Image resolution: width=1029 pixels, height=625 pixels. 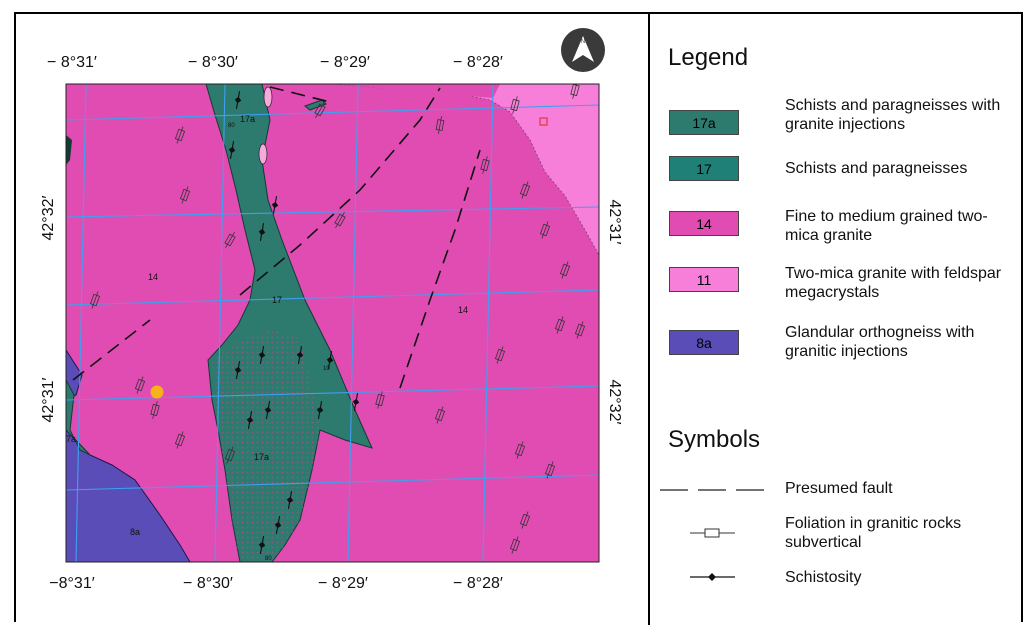 What do you see at coordinates (208, 583) in the screenshot?
I see `lon-label-bottom: − 8°30′` at bounding box center [208, 583].